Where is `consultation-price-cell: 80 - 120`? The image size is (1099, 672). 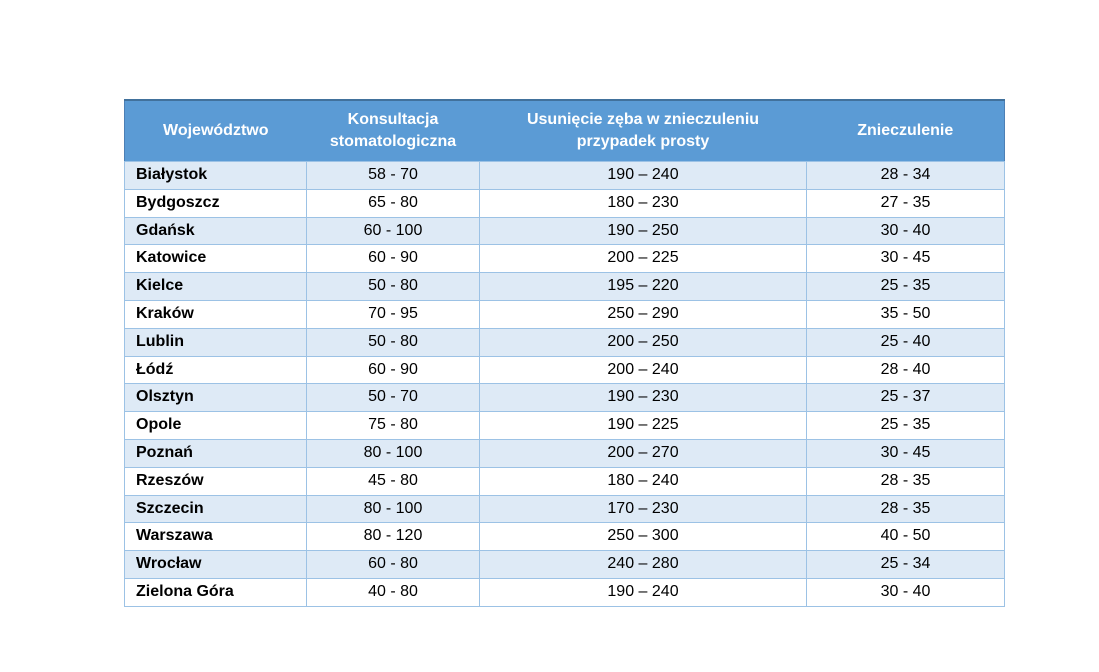 consultation-price-cell: 80 - 120 is located at coordinates (393, 537).